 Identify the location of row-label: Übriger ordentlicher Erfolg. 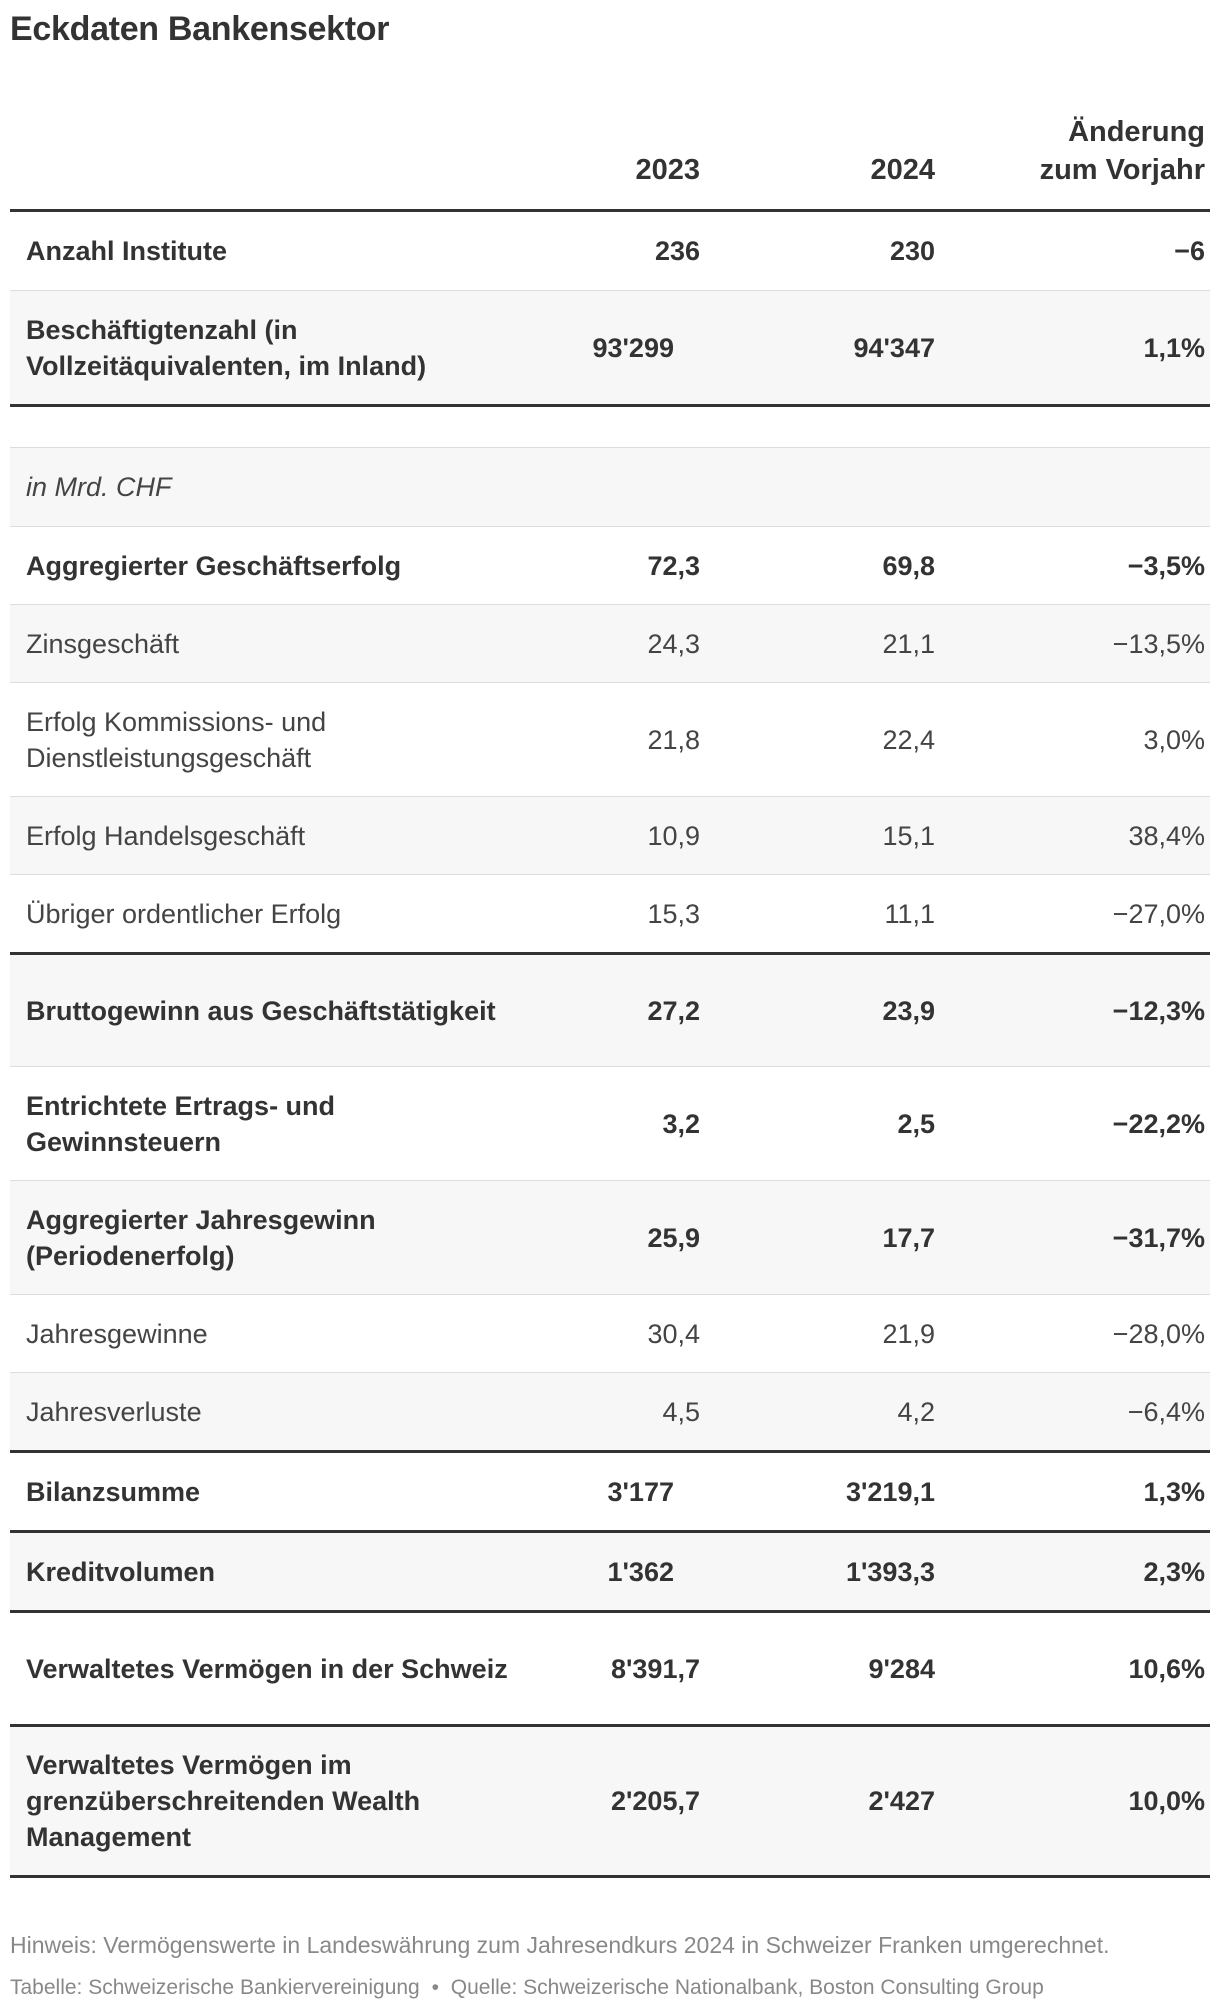
(184, 913).